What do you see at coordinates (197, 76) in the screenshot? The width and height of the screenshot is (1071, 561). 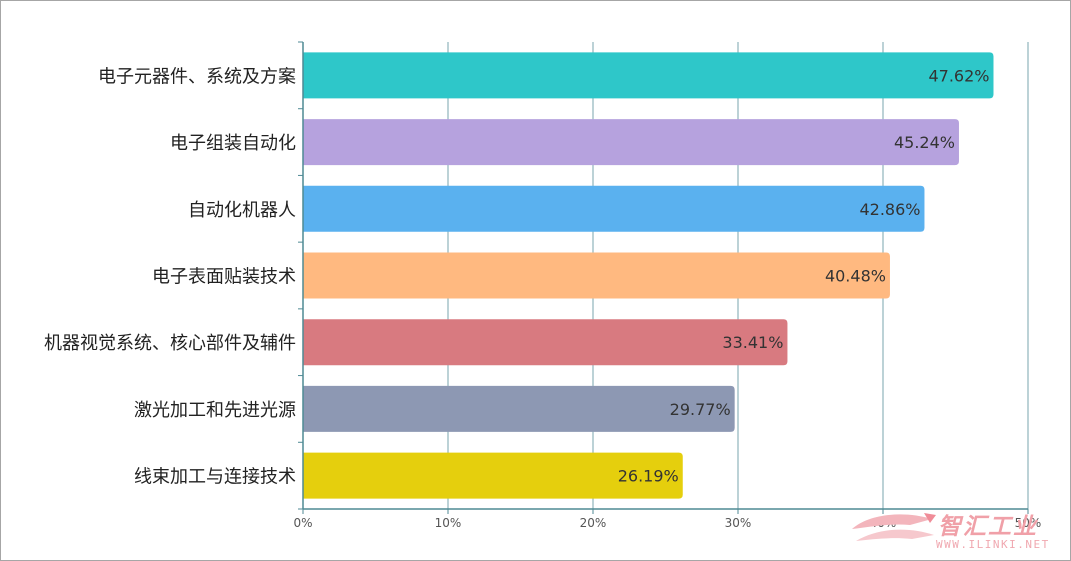 I see `category-label: 电子元器件、系统及方案` at bounding box center [197, 76].